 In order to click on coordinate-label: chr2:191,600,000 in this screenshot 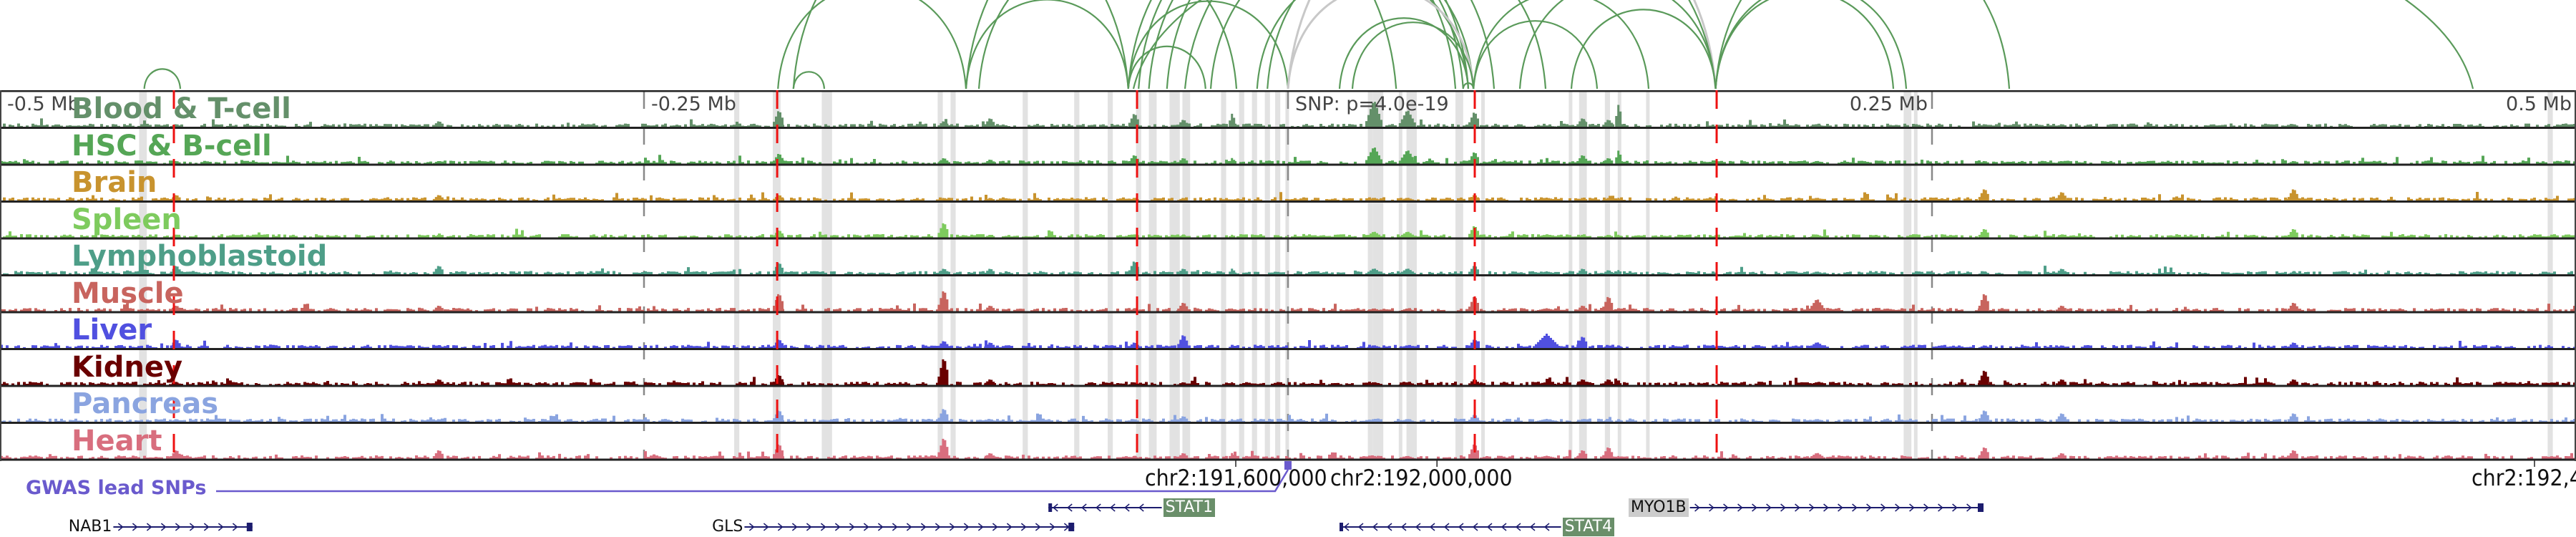, I will do `click(1236, 478)`.